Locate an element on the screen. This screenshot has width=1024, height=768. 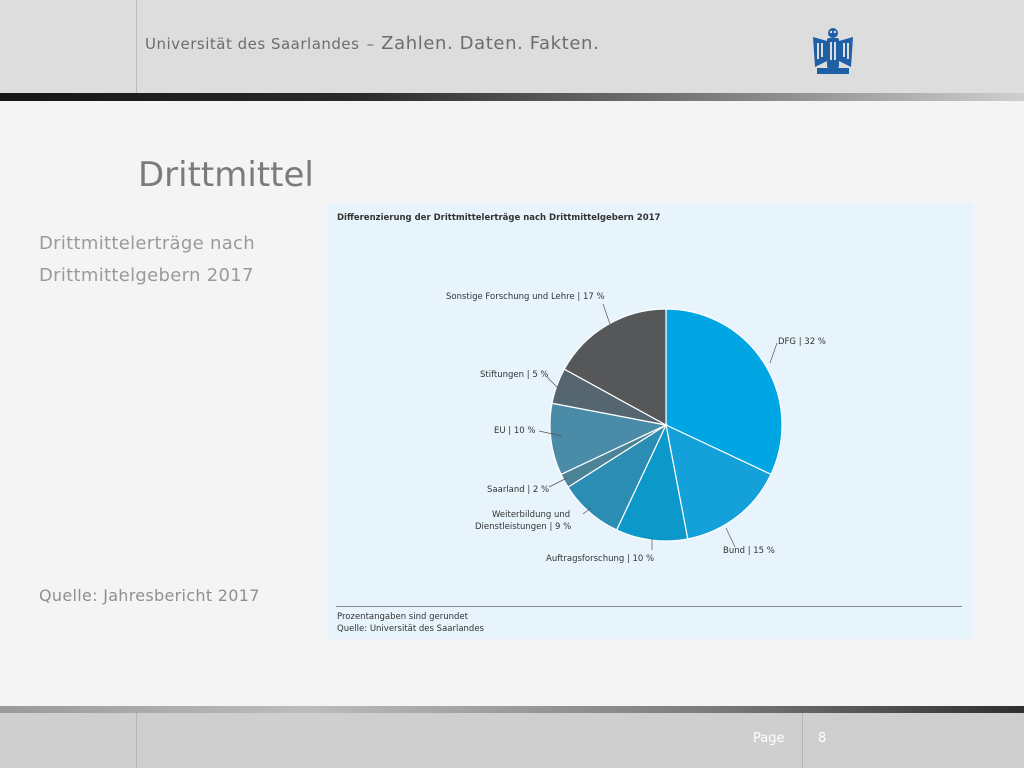
slice-label-saarland: Saarland | 2 % is located at coordinates (518, 490).